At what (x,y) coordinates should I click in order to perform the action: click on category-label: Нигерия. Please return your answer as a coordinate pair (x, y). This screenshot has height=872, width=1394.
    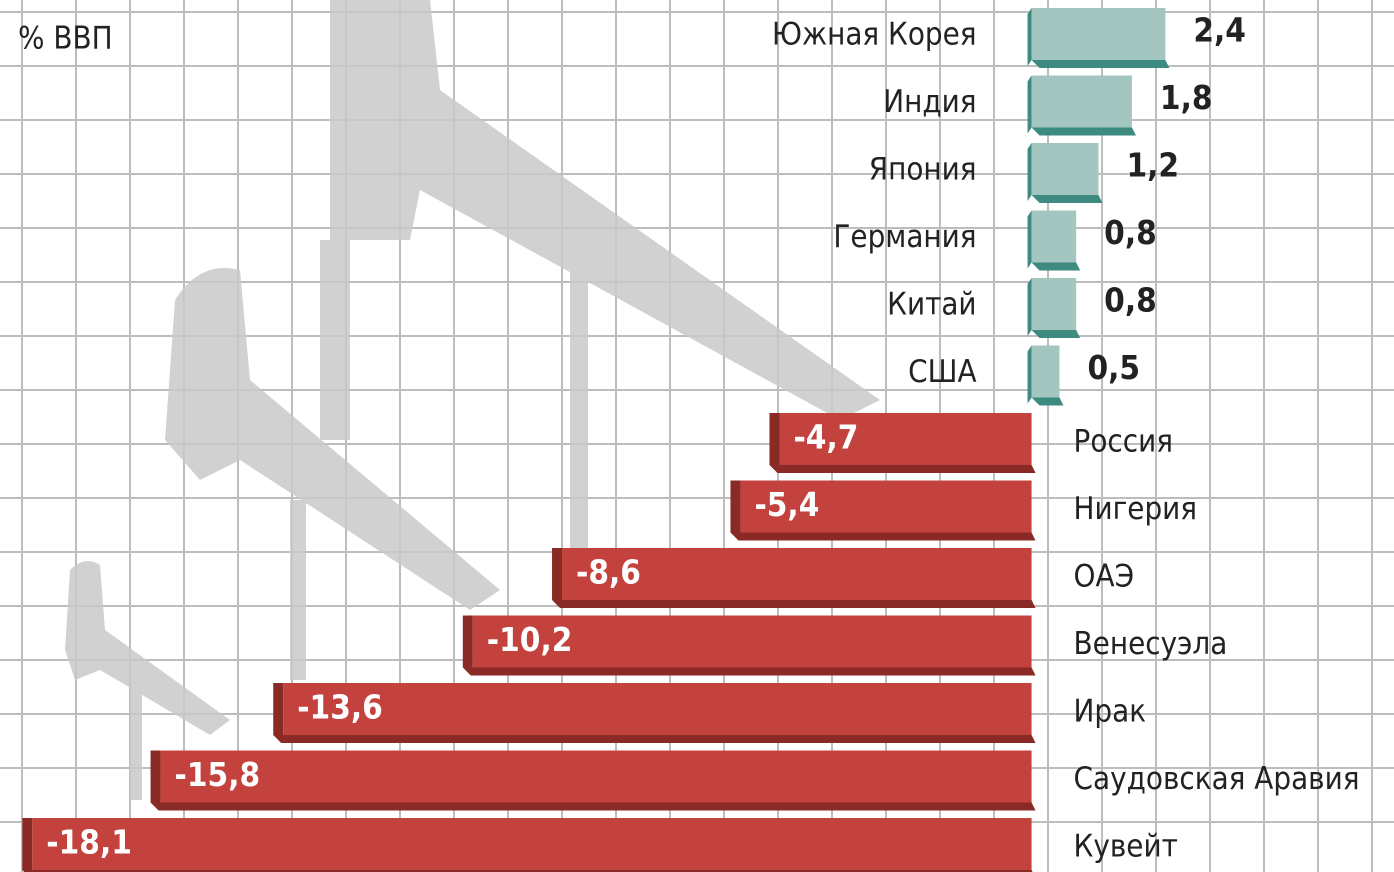
    Looking at the image, I should click on (1136, 509).